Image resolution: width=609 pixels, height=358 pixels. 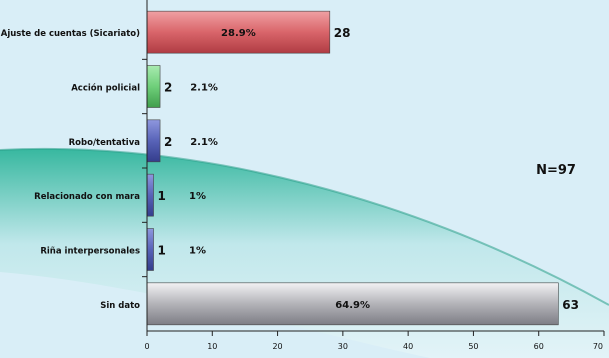 I want to click on x-tick-label: 70, so click(x=598, y=346).